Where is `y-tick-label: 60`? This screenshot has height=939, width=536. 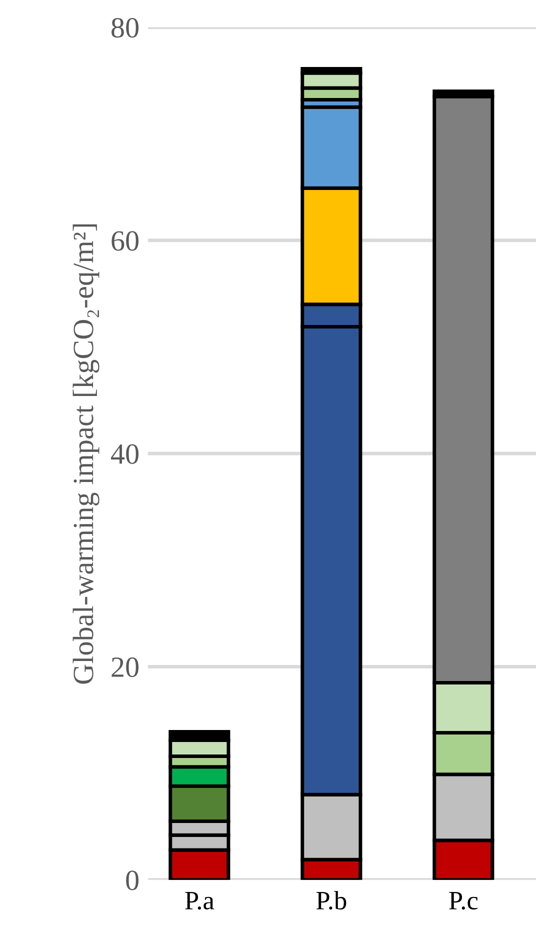
y-tick-label: 60 is located at coordinates (125, 241).